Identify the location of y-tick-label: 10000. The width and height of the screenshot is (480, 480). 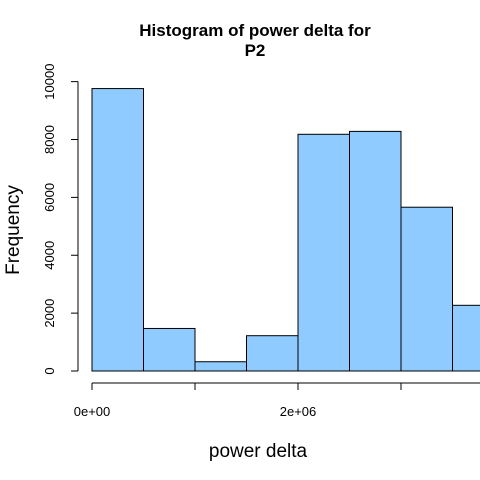
(49, 82).